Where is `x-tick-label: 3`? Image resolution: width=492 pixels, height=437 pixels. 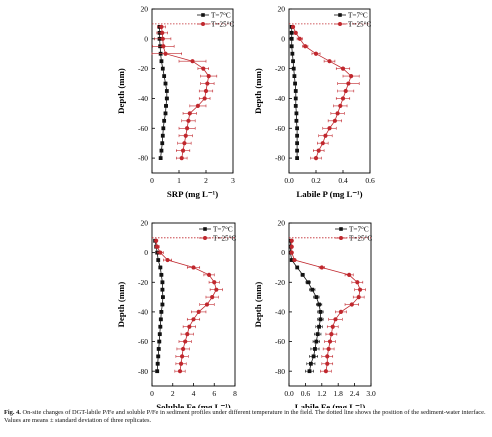
x-tick-label: 3 is located at coordinates (233, 180).